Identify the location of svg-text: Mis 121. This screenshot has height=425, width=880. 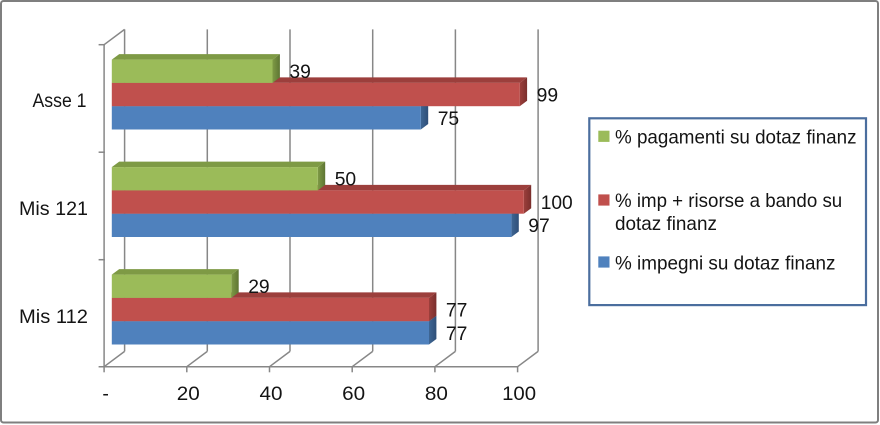
(53, 209).